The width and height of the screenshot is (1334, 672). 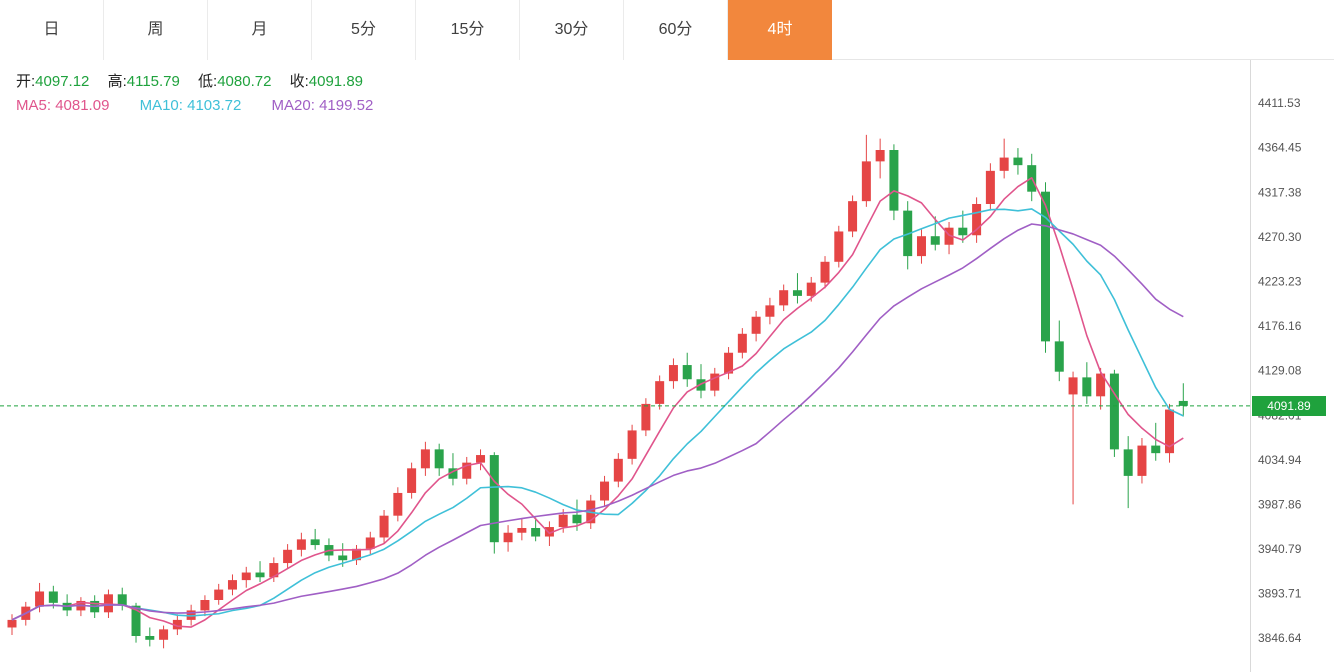 I want to click on ma20-label: MA20:, so click(x=293, y=105).